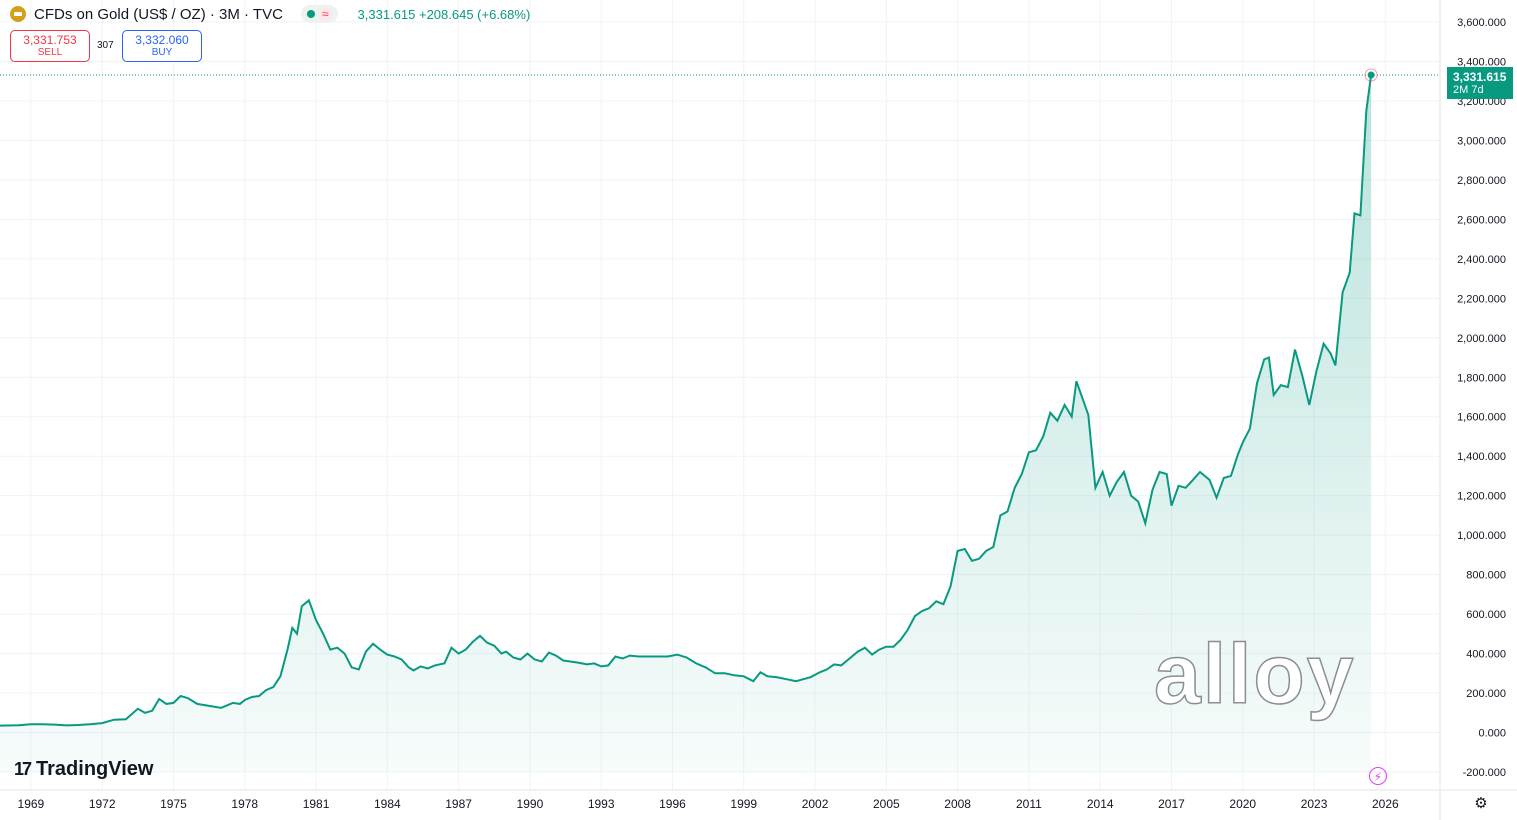 The image size is (1517, 820). Describe the element at coordinates (1481, 181) in the screenshot. I see `y-tick-label: 2,800.000` at that location.